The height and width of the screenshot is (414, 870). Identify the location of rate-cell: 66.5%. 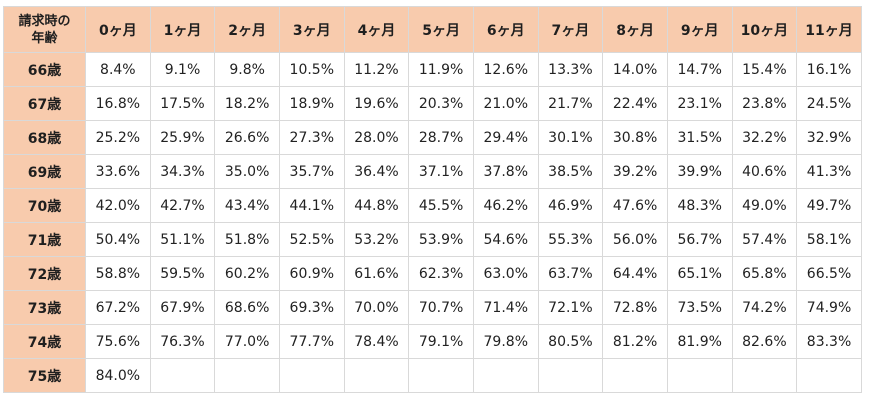
(829, 273).